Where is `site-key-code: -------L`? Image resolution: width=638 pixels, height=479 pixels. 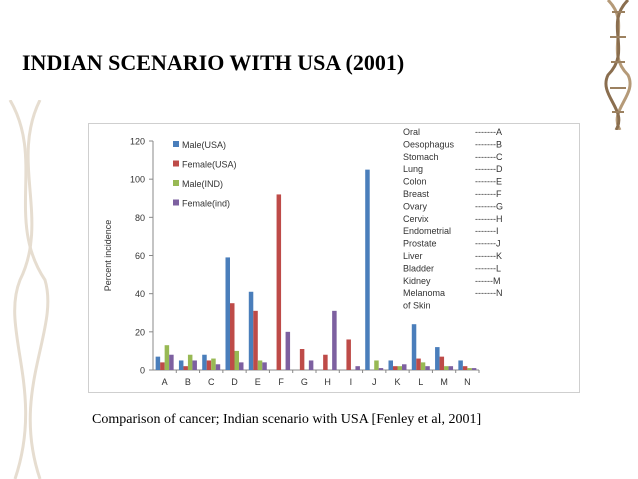
site-key-code: -------L is located at coordinates (488, 268).